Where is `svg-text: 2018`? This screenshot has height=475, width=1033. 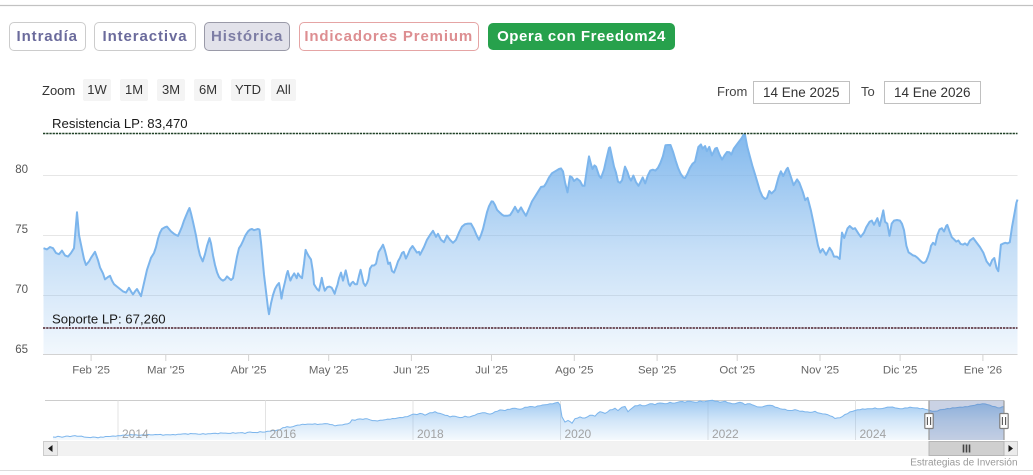
svg-text: 2018 is located at coordinates (430, 434).